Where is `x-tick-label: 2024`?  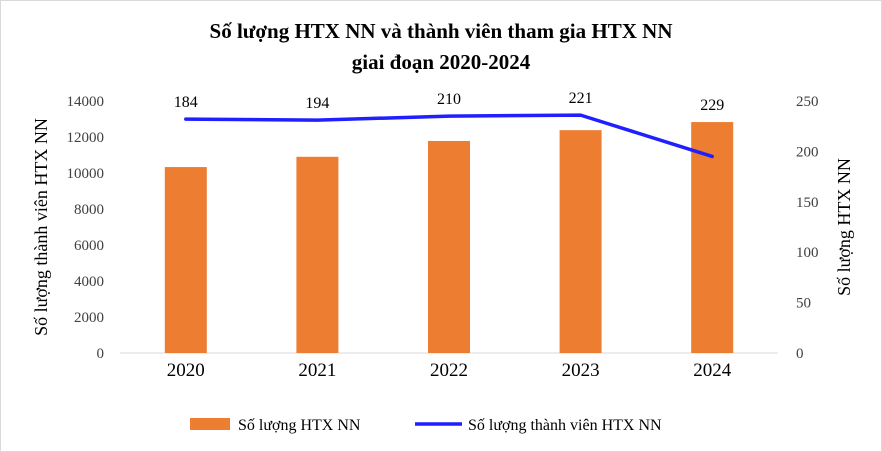
x-tick-label: 2024 is located at coordinates (712, 370).